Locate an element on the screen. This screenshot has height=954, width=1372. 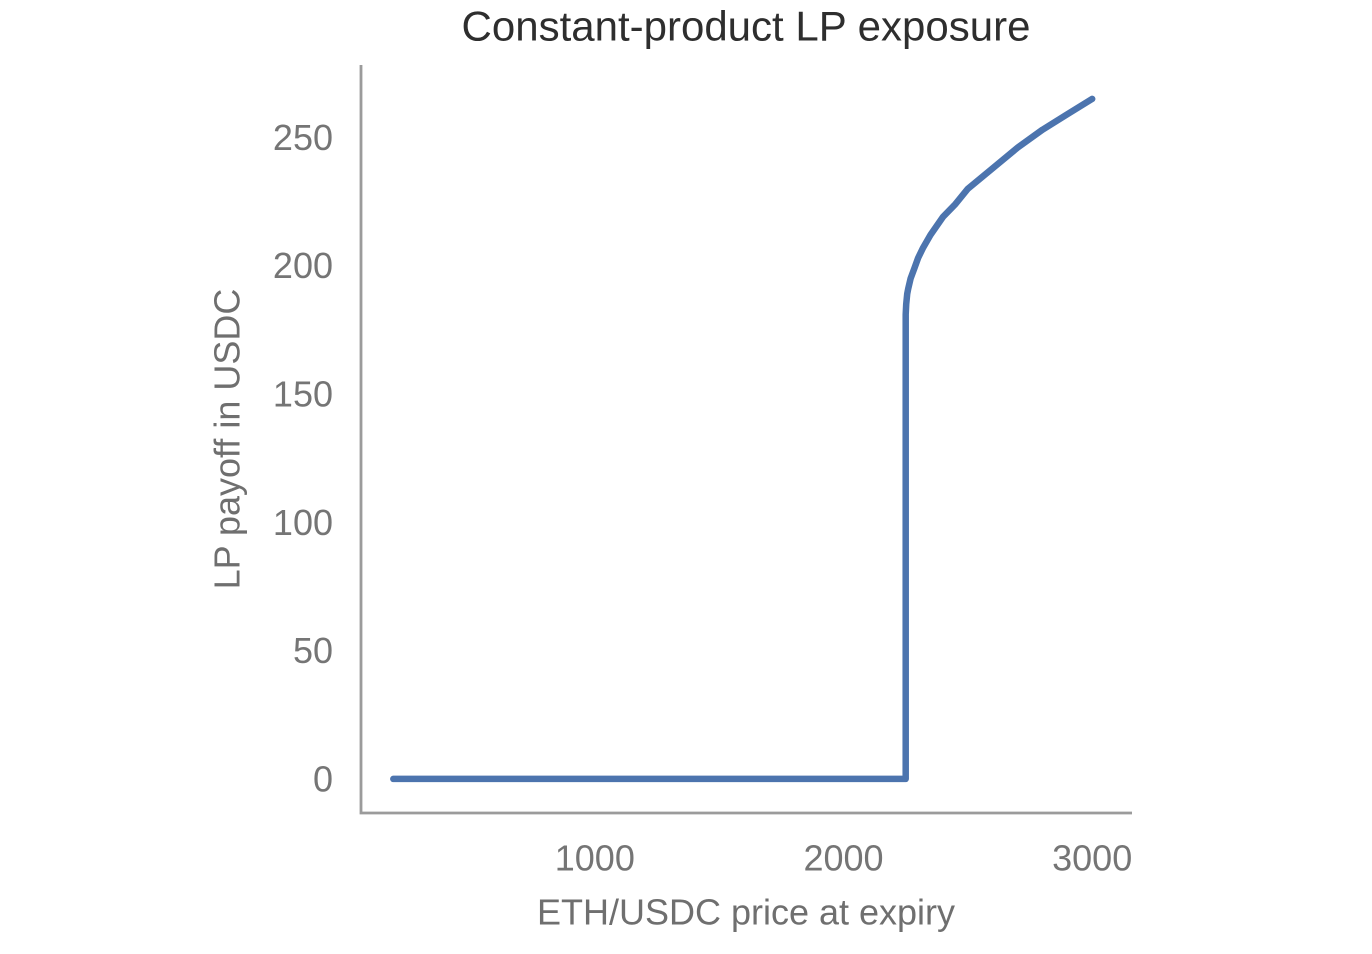
x-tick-label: 2000 is located at coordinates (843, 858).